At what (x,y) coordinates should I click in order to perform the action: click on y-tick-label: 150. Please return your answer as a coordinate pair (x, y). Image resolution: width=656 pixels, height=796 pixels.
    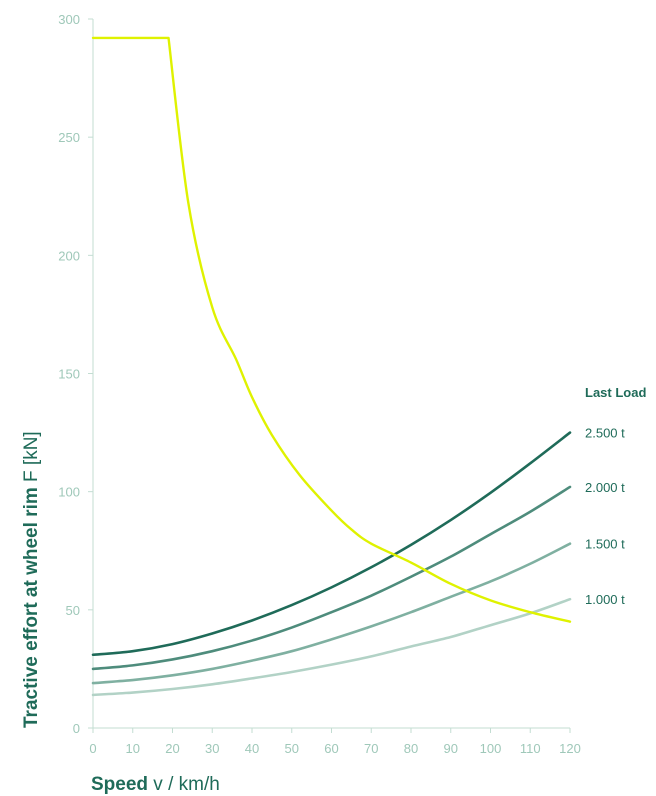
    Looking at the image, I should click on (69, 374).